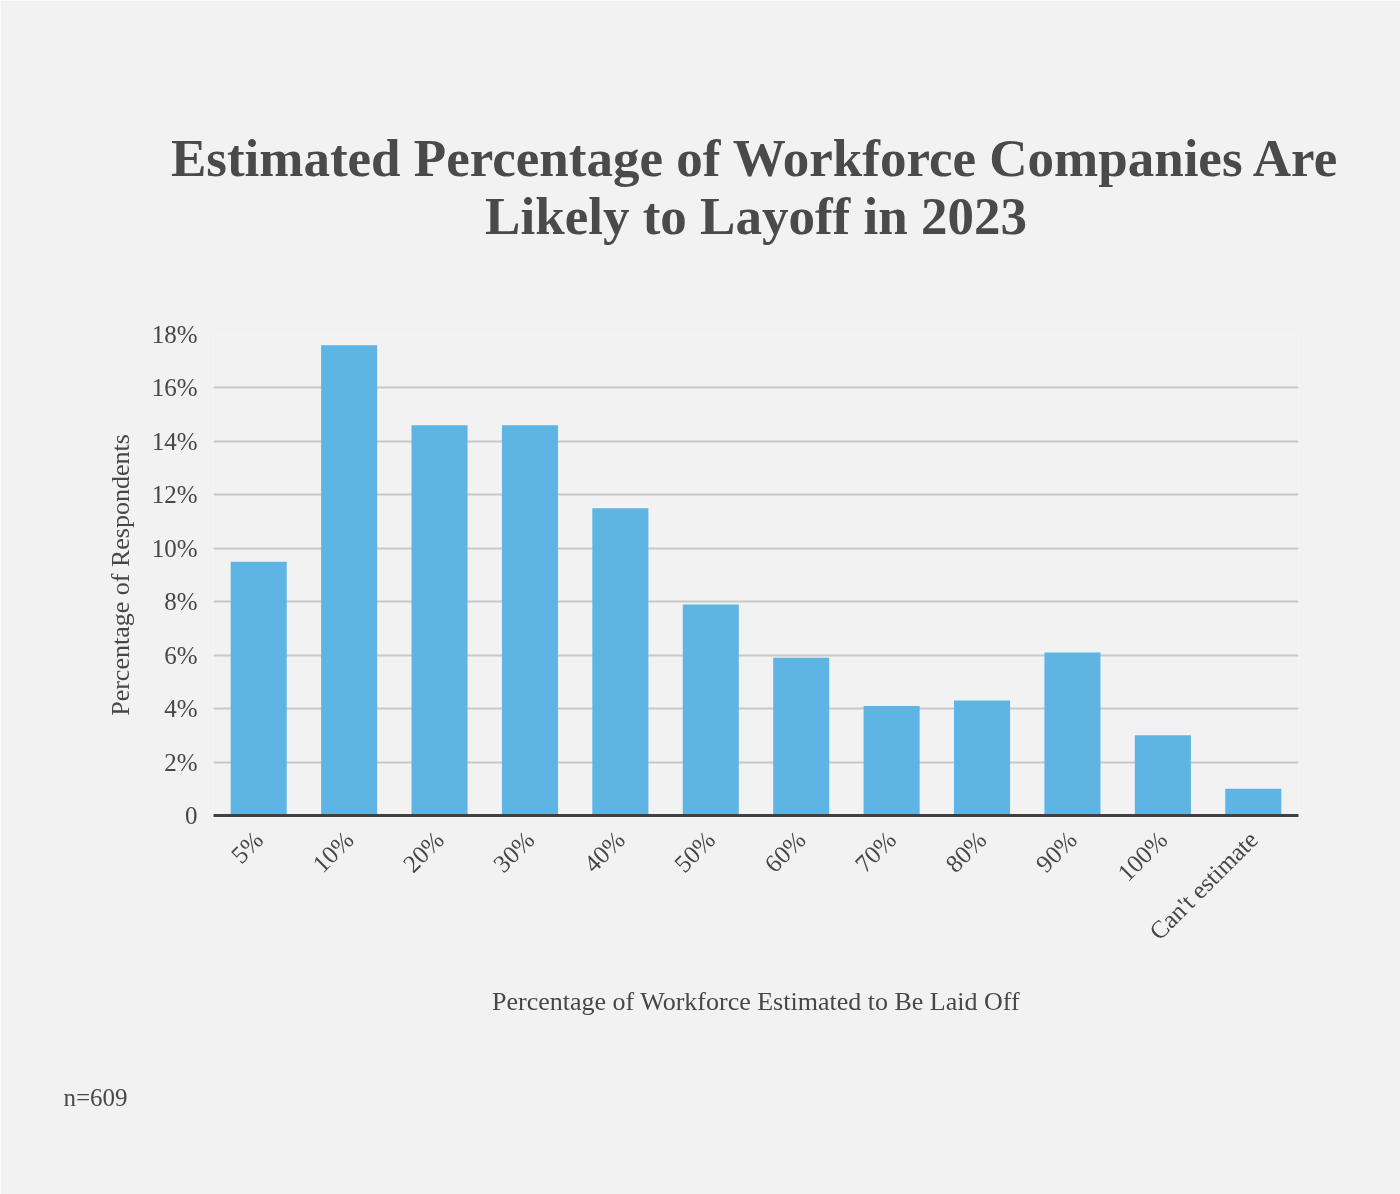 Image resolution: width=1400 pixels, height=1194 pixels. What do you see at coordinates (174, 334) in the screenshot?
I see `y-tick-label: 18%` at bounding box center [174, 334].